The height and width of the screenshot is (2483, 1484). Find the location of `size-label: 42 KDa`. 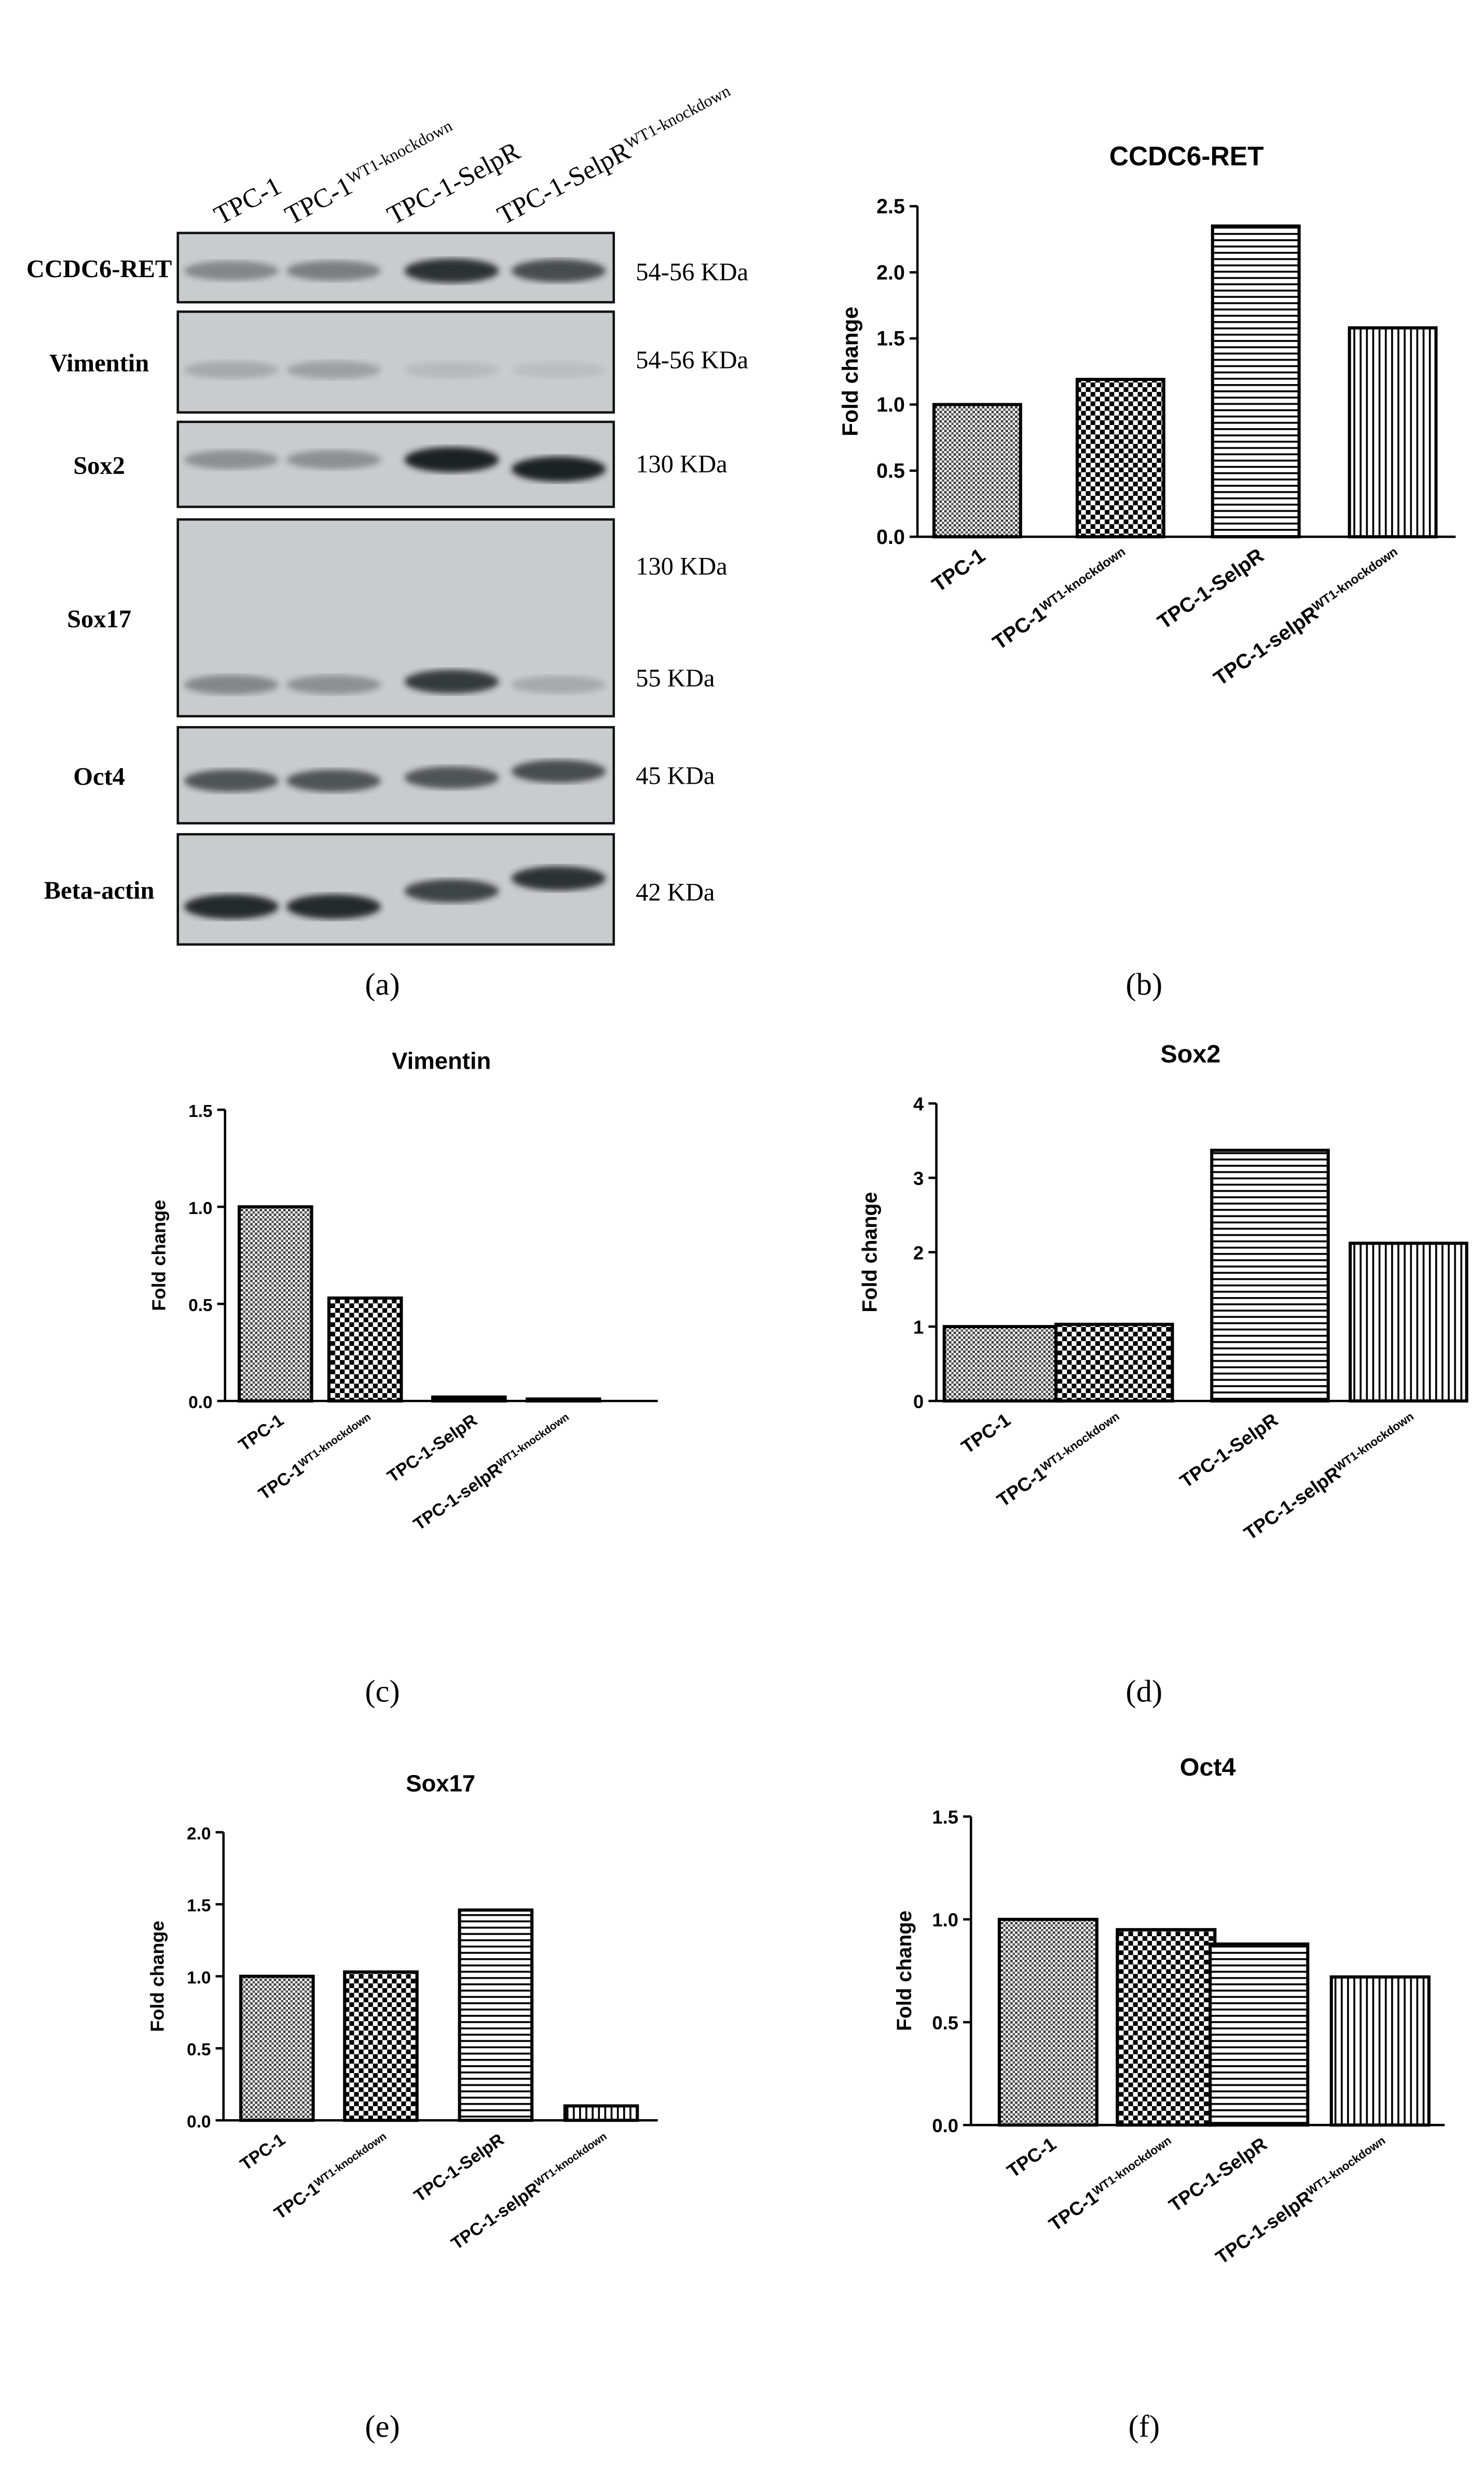

size-label: 42 KDa is located at coordinates (675, 893).